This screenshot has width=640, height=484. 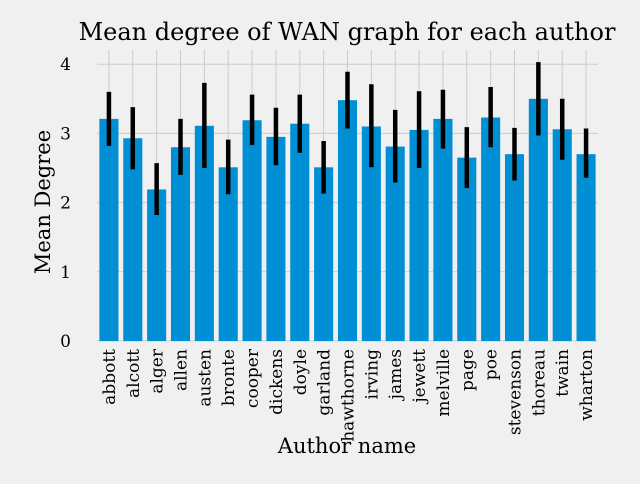 I want to click on bar-alcott, so click(x=133, y=239).